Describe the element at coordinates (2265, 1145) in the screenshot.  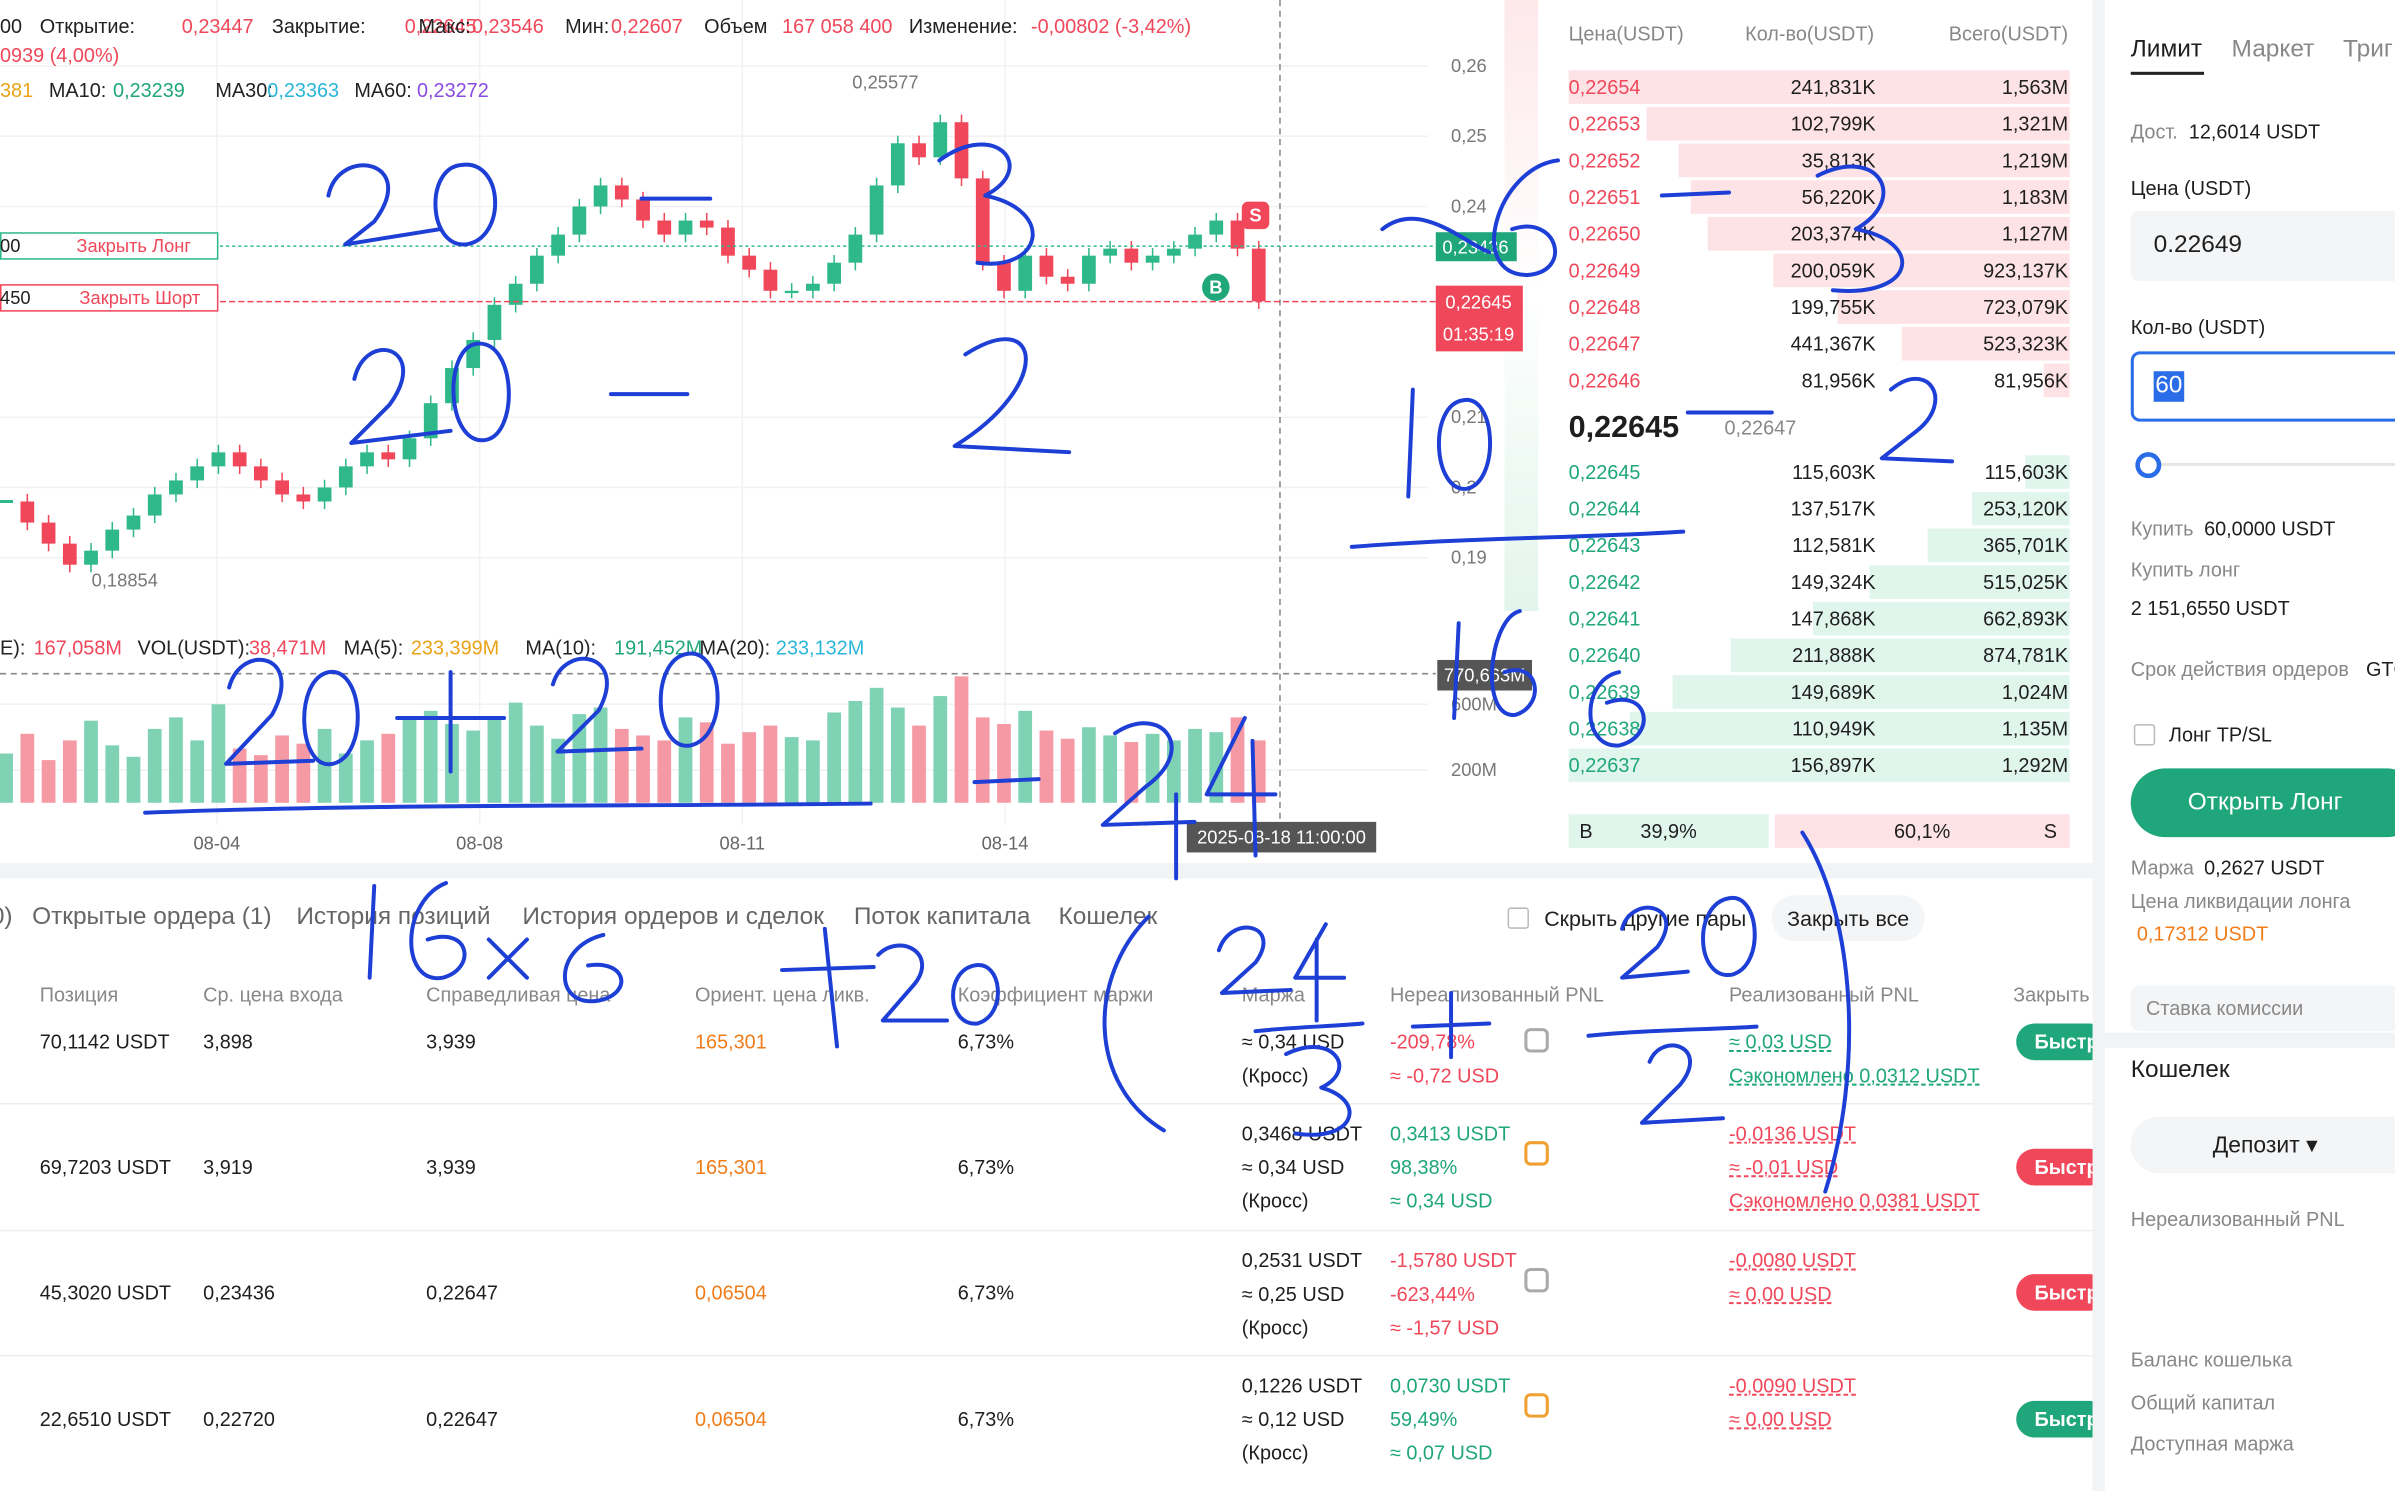
I see `deposit: Депозит ▾` at that location.